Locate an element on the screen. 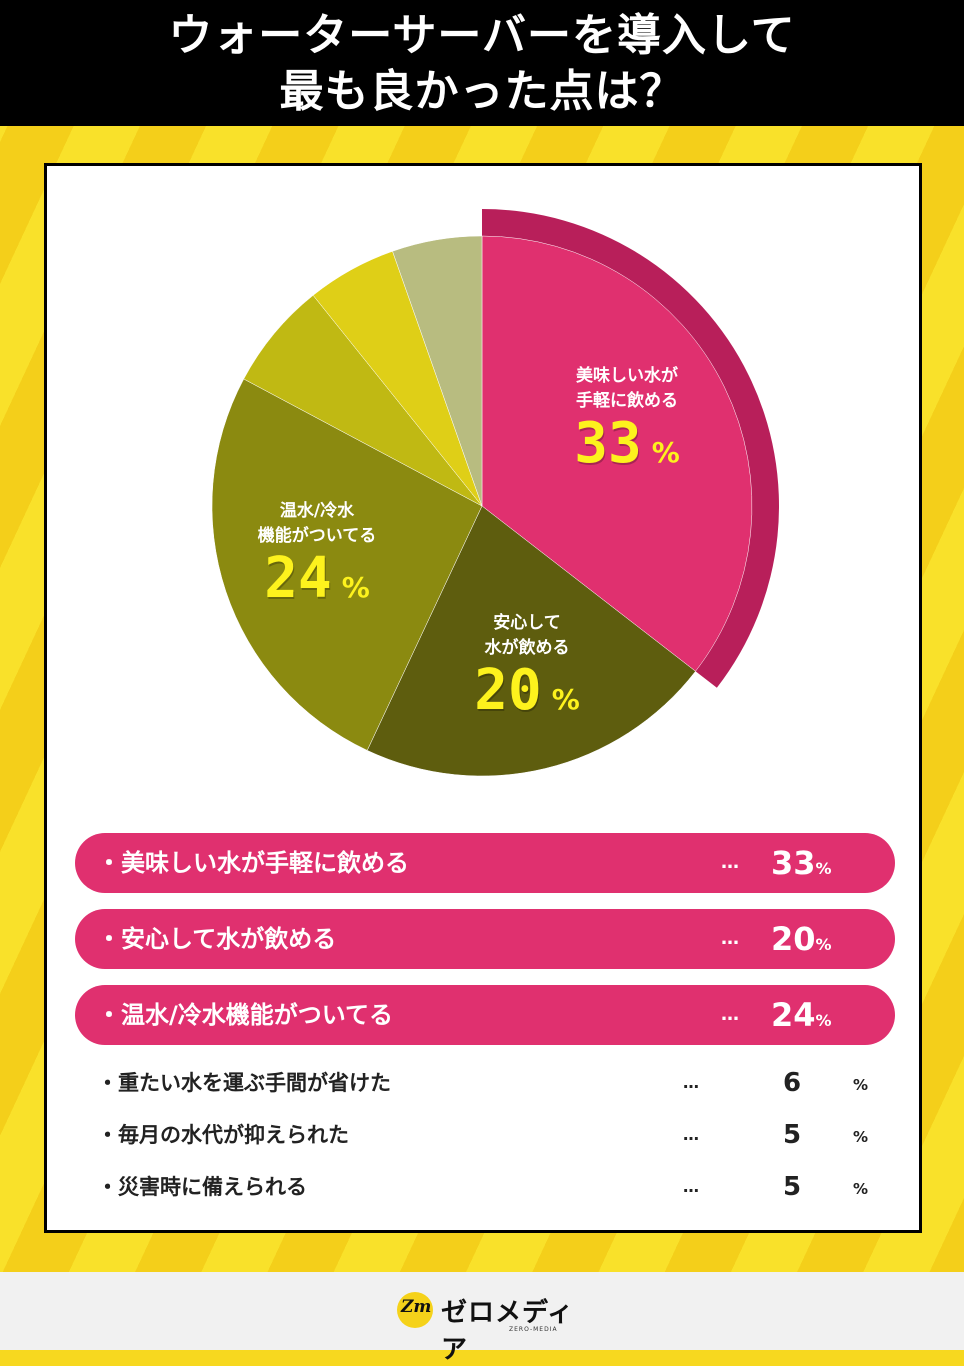 The width and height of the screenshot is (964, 1366). list-item-label: ・災害時に備えられる is located at coordinates (202, 1187).